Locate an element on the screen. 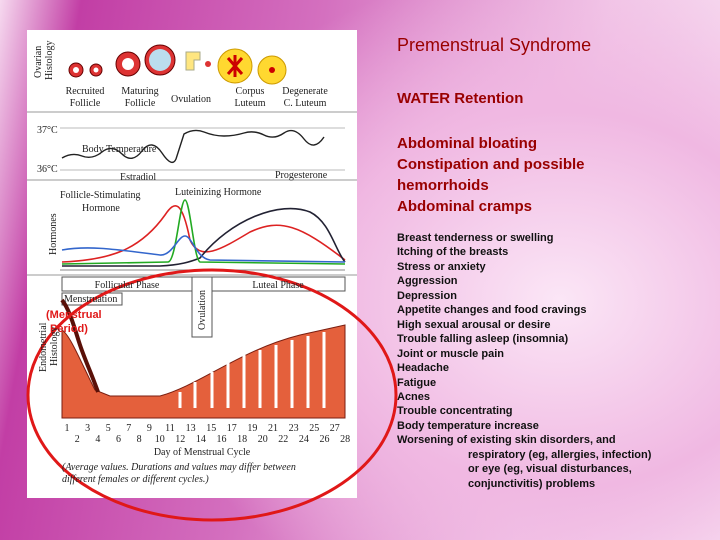 Image resolution: width=720 pixels, height=540 pixels. list-item: Constipation and possible is located at coordinates (491, 164).